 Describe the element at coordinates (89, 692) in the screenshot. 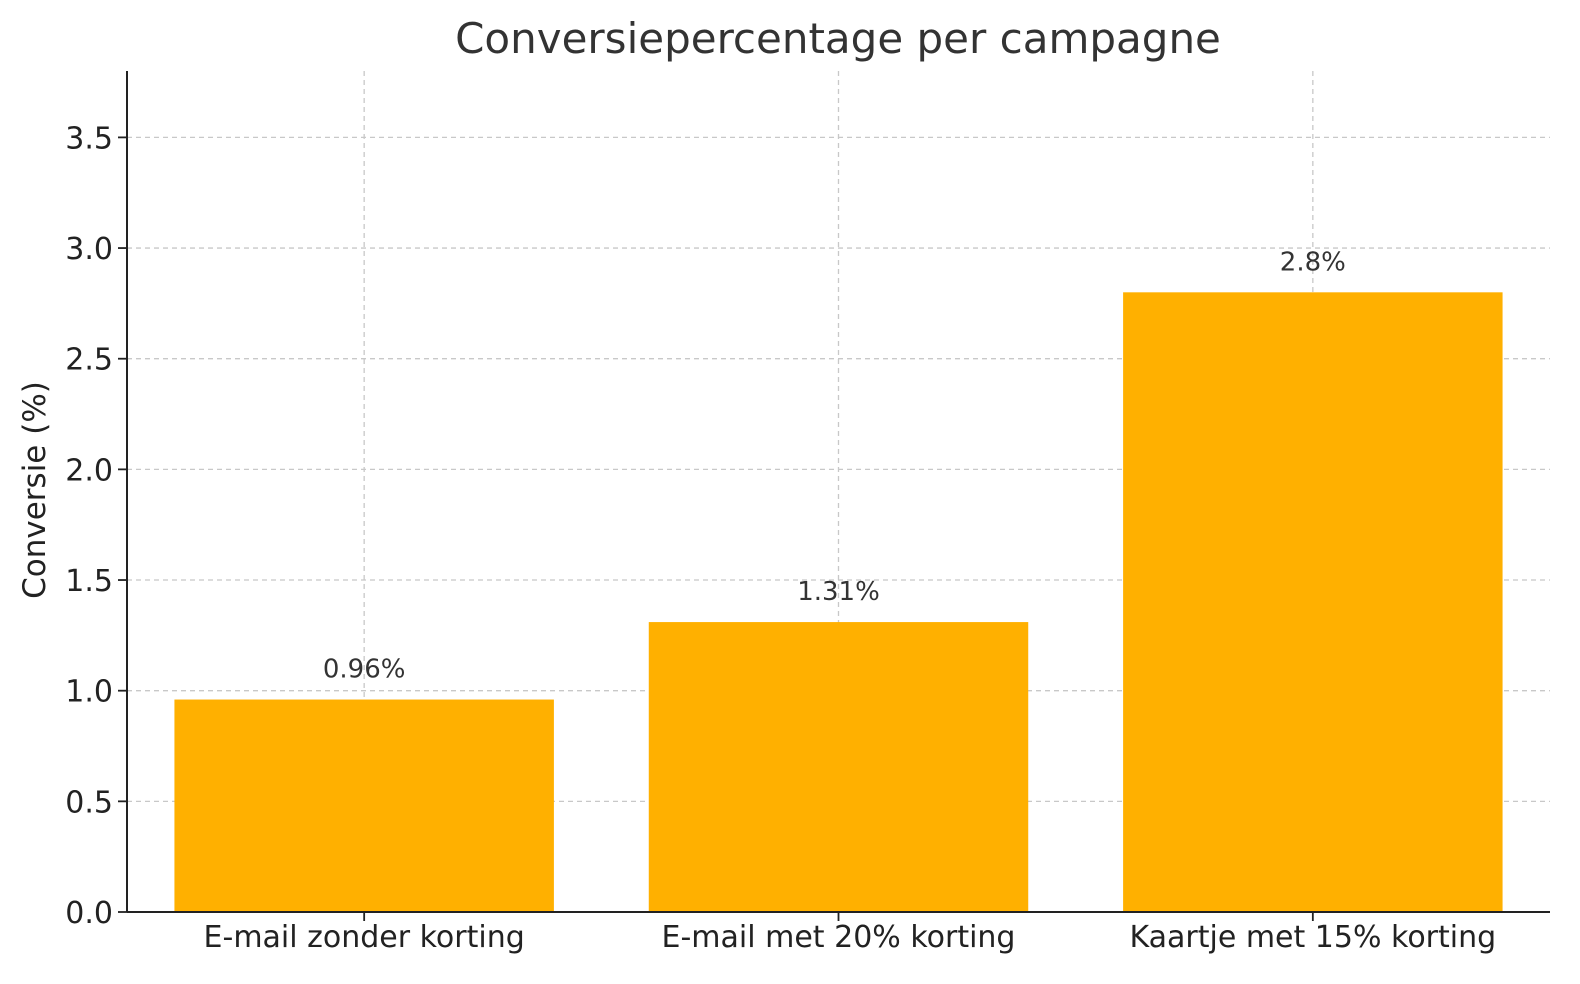

I see `y-tick-label: 1.0` at that location.